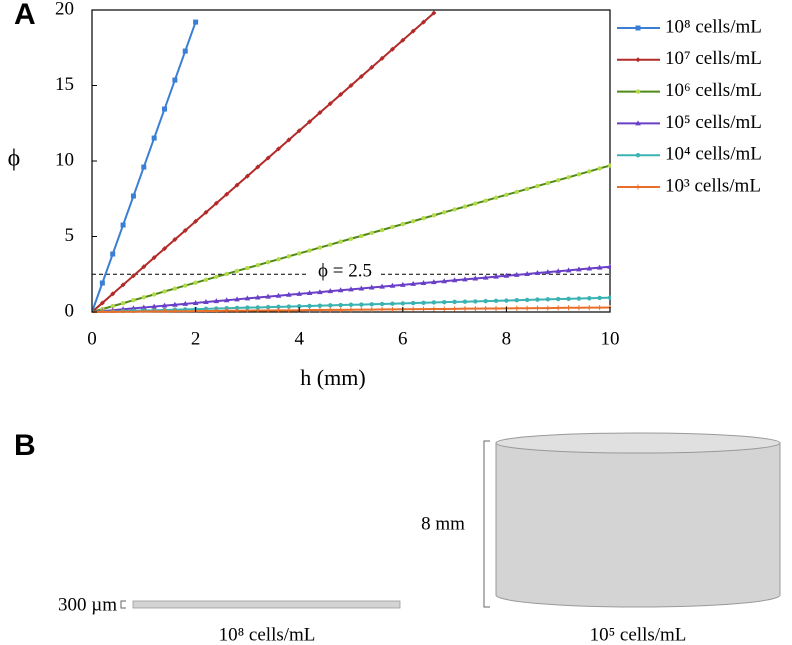  I want to click on panel-label: B, so click(25, 445).